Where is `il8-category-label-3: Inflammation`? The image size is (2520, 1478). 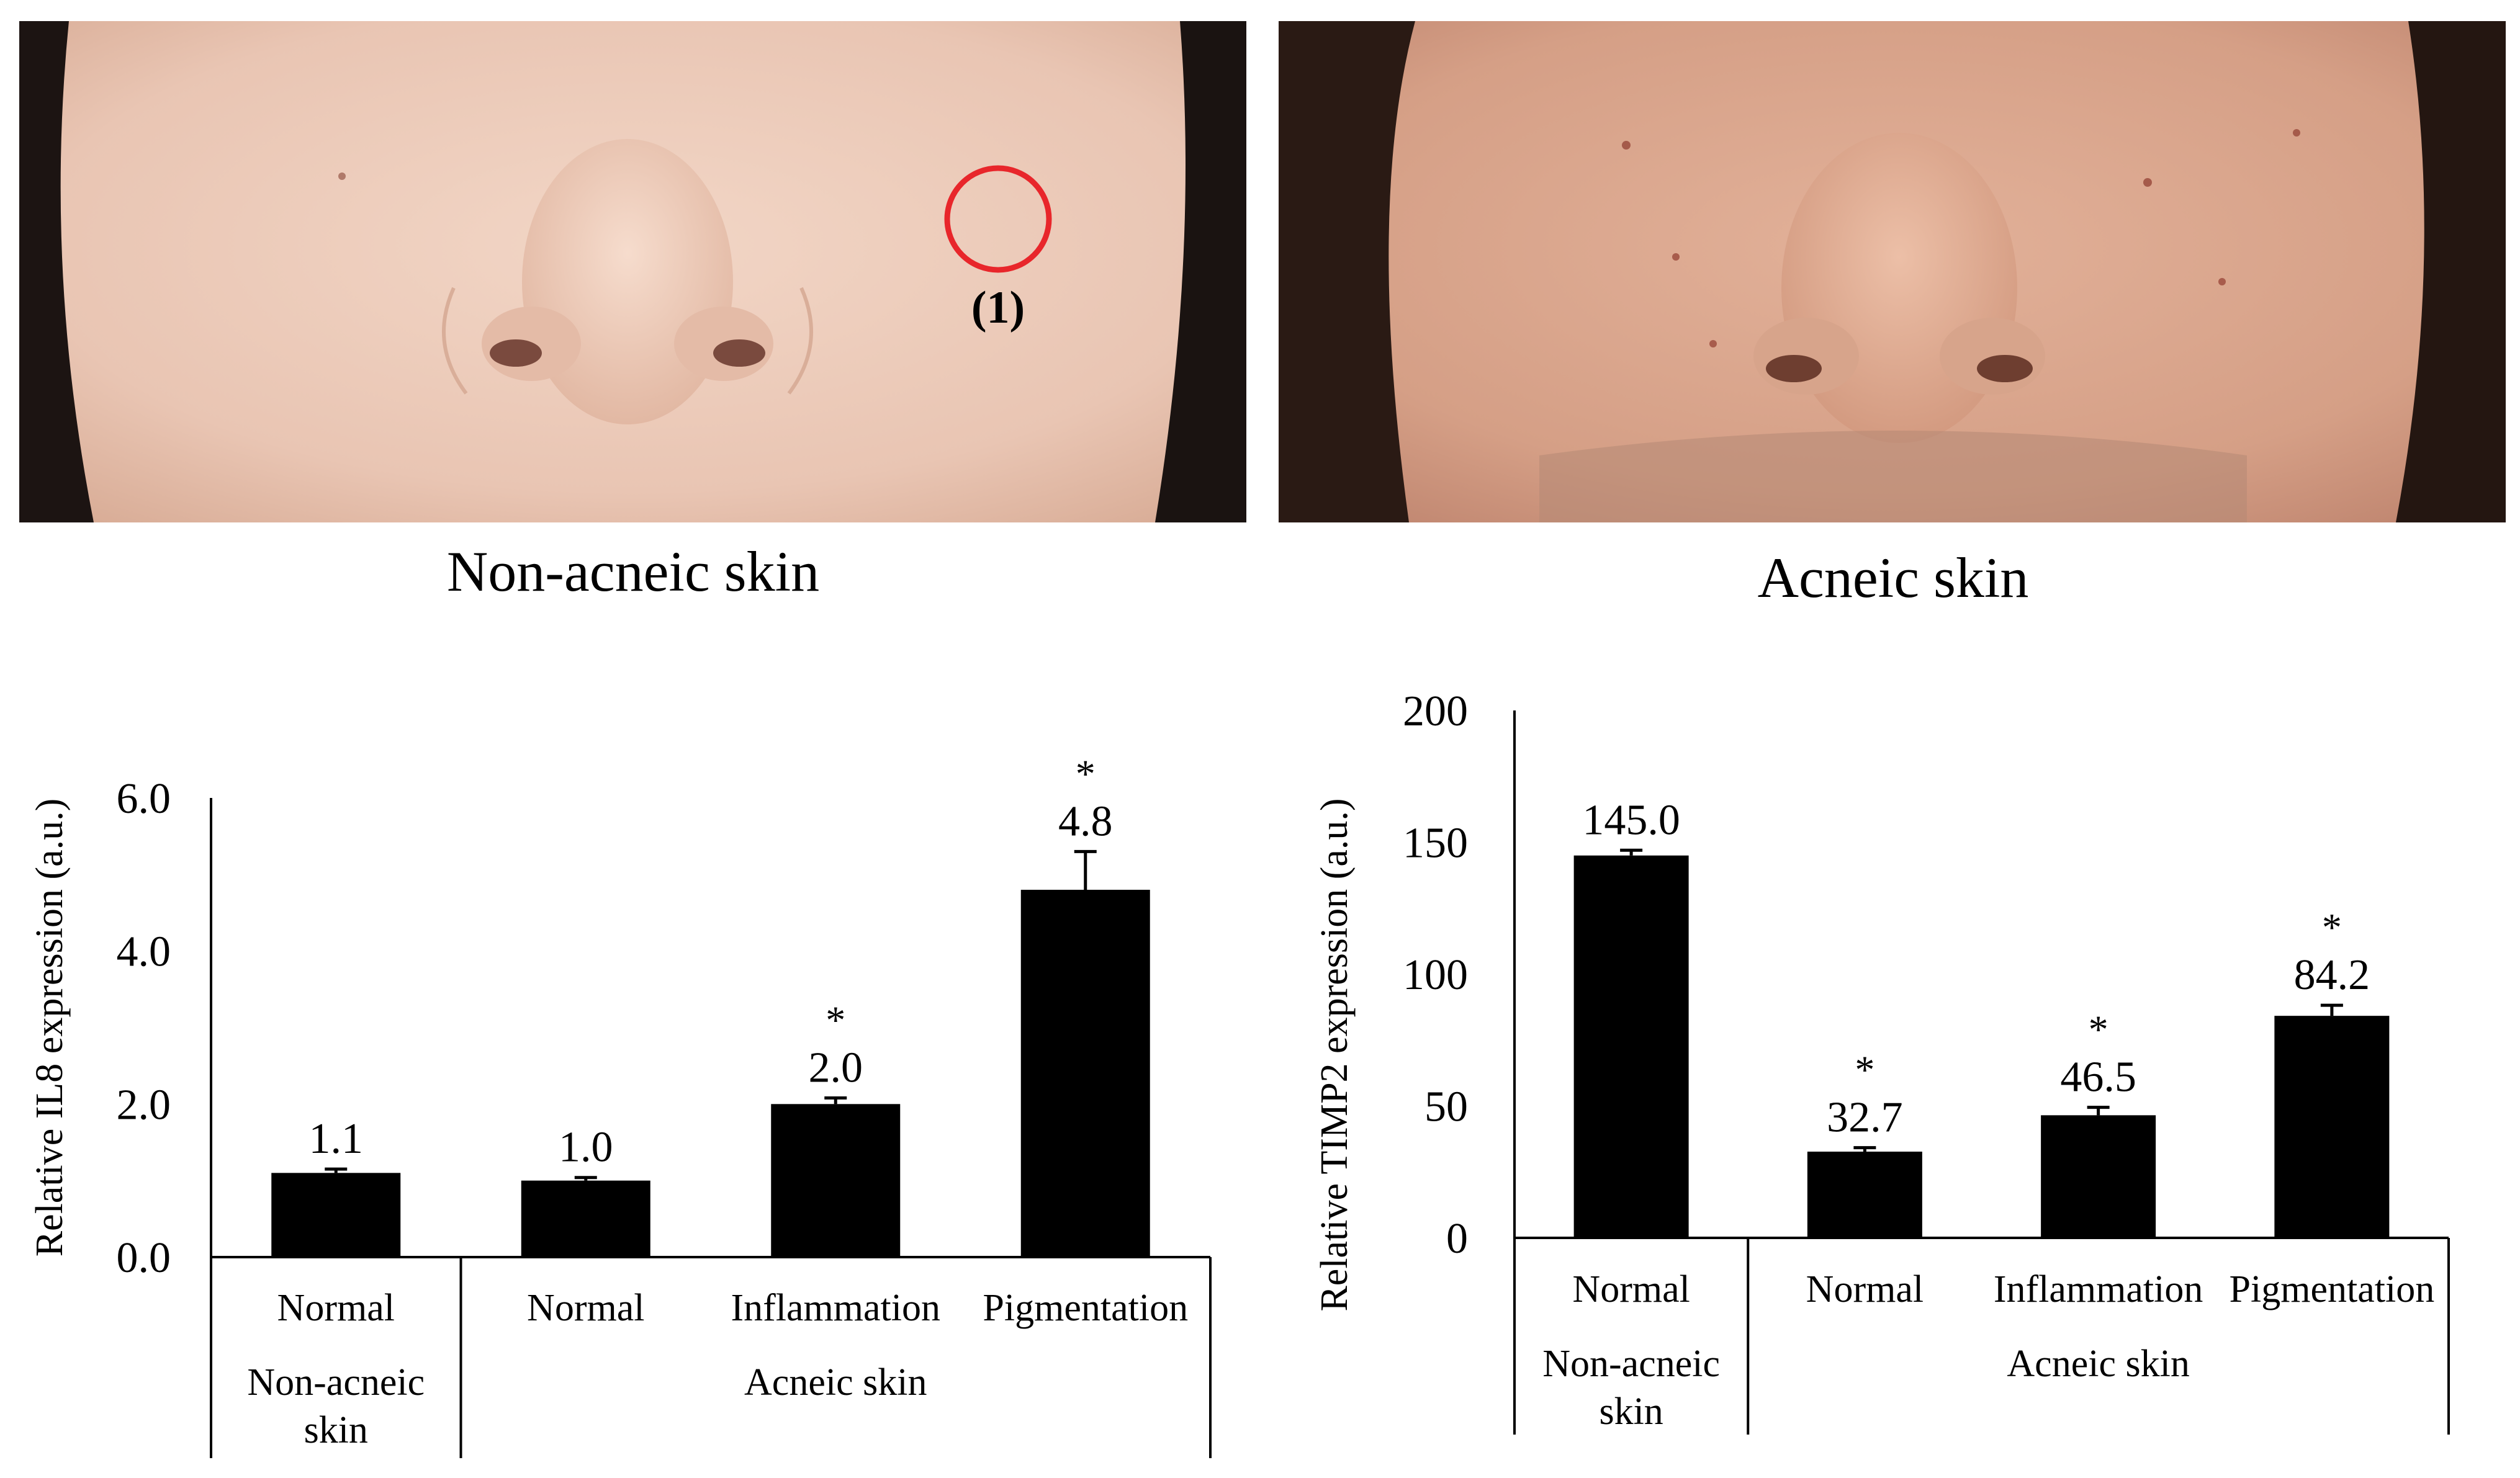 il8-category-label-3: Inflammation is located at coordinates (836, 1308).